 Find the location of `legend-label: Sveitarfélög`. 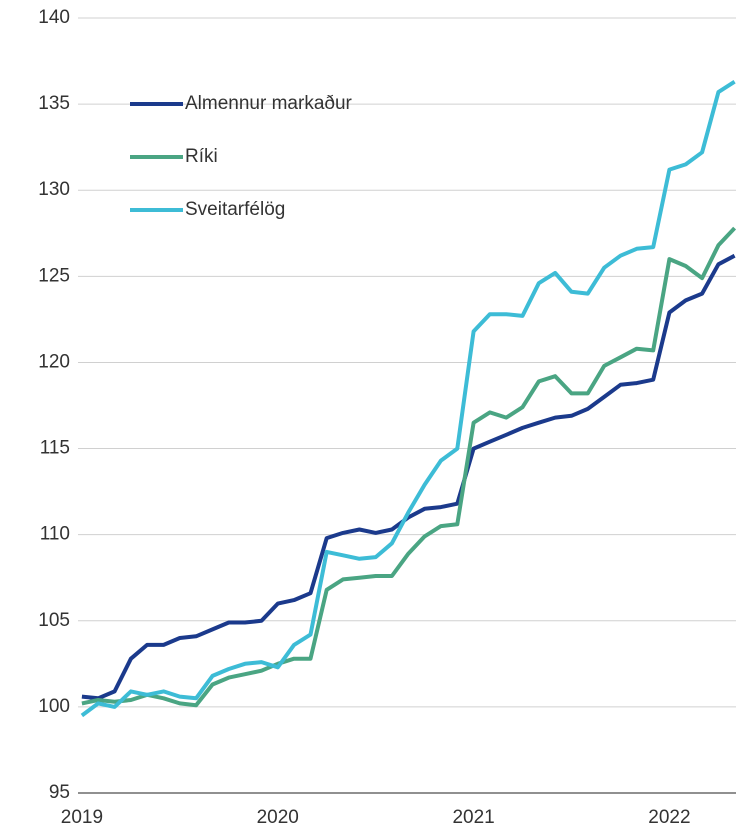

legend-label: Sveitarfélög is located at coordinates (235, 209).